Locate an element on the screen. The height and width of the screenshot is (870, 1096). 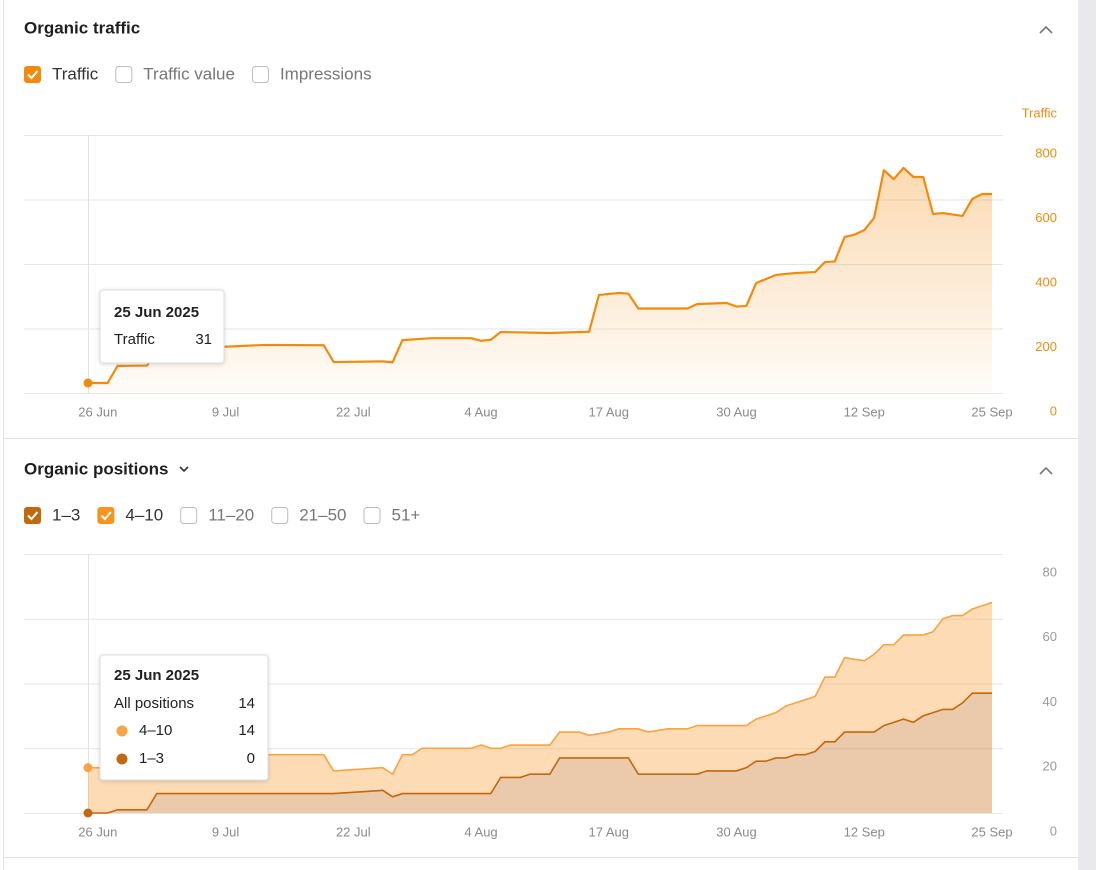
y-tick-label: 20 is located at coordinates (1050, 766).